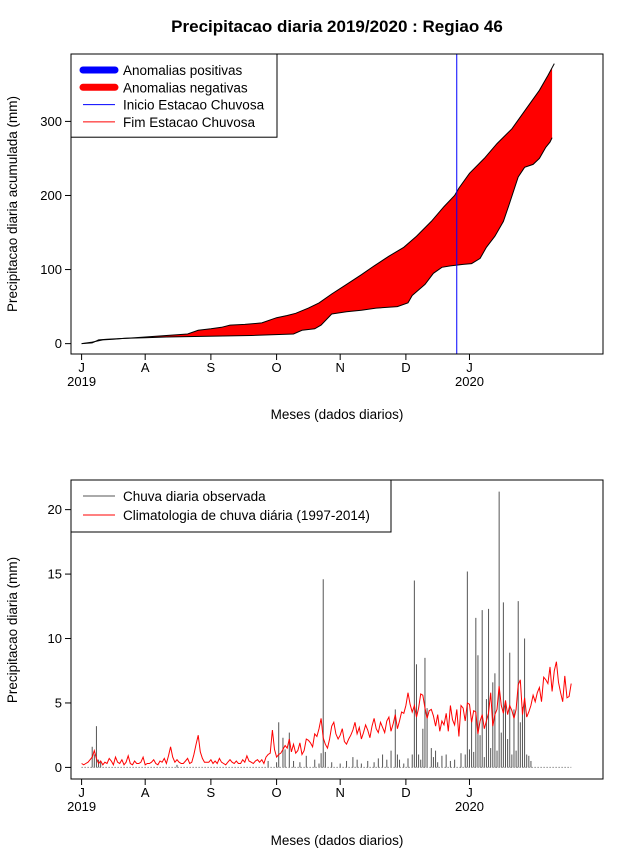 The width and height of the screenshot is (640, 850). What do you see at coordinates (12, 630) in the screenshot?
I see `daily-y-label: Precipitacao diaria (mm)` at bounding box center [12, 630].